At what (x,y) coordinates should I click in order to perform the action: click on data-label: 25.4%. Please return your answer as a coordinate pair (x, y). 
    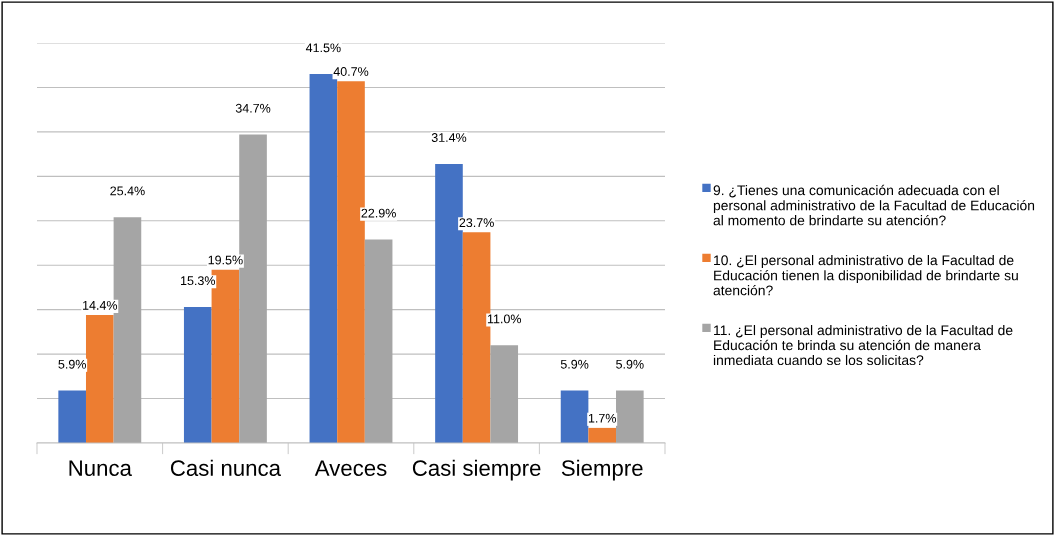
    Looking at the image, I should click on (127, 191).